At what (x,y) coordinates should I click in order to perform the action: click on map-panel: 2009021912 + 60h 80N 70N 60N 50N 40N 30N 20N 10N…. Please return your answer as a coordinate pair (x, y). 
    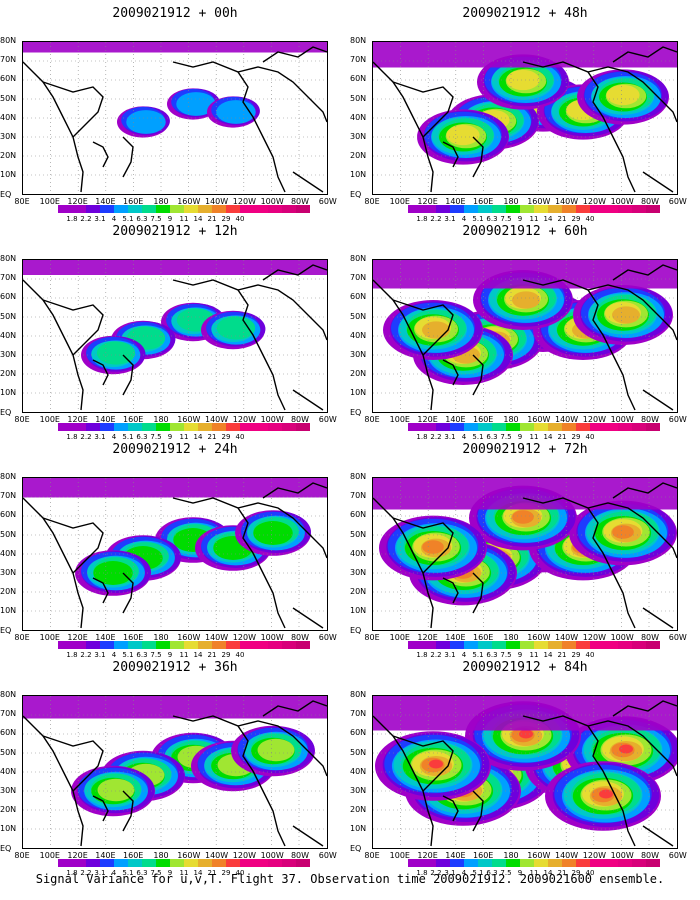
    Looking at the image, I should click on (525, 329).